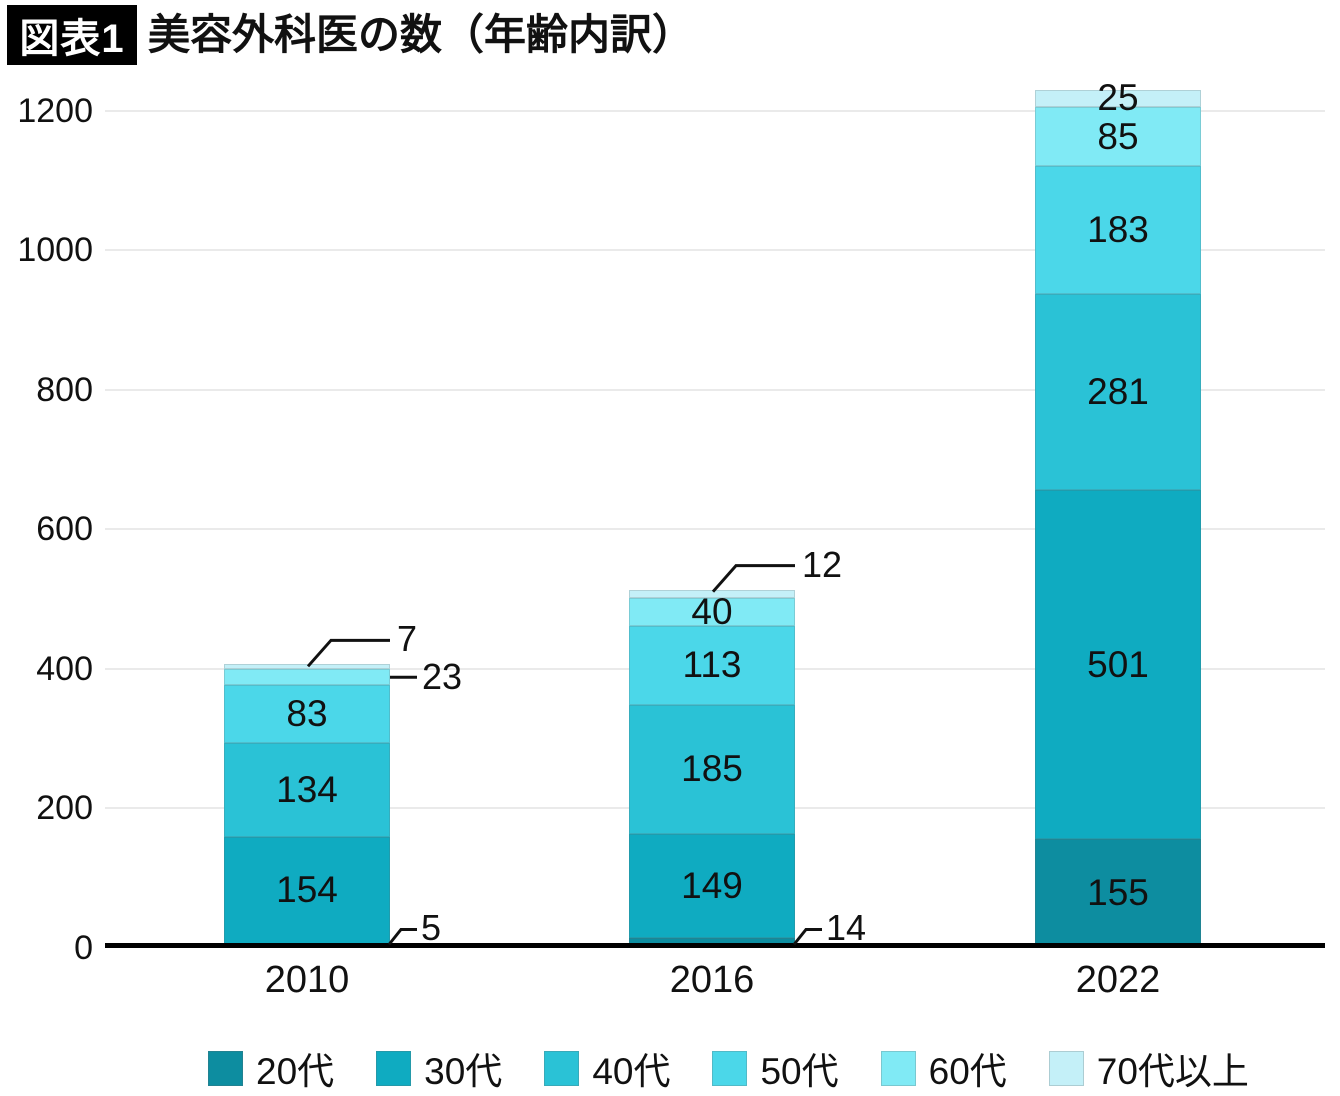 This screenshot has height=1096, width=1340. I want to click on legend-label: 50代, so click(799, 1071).